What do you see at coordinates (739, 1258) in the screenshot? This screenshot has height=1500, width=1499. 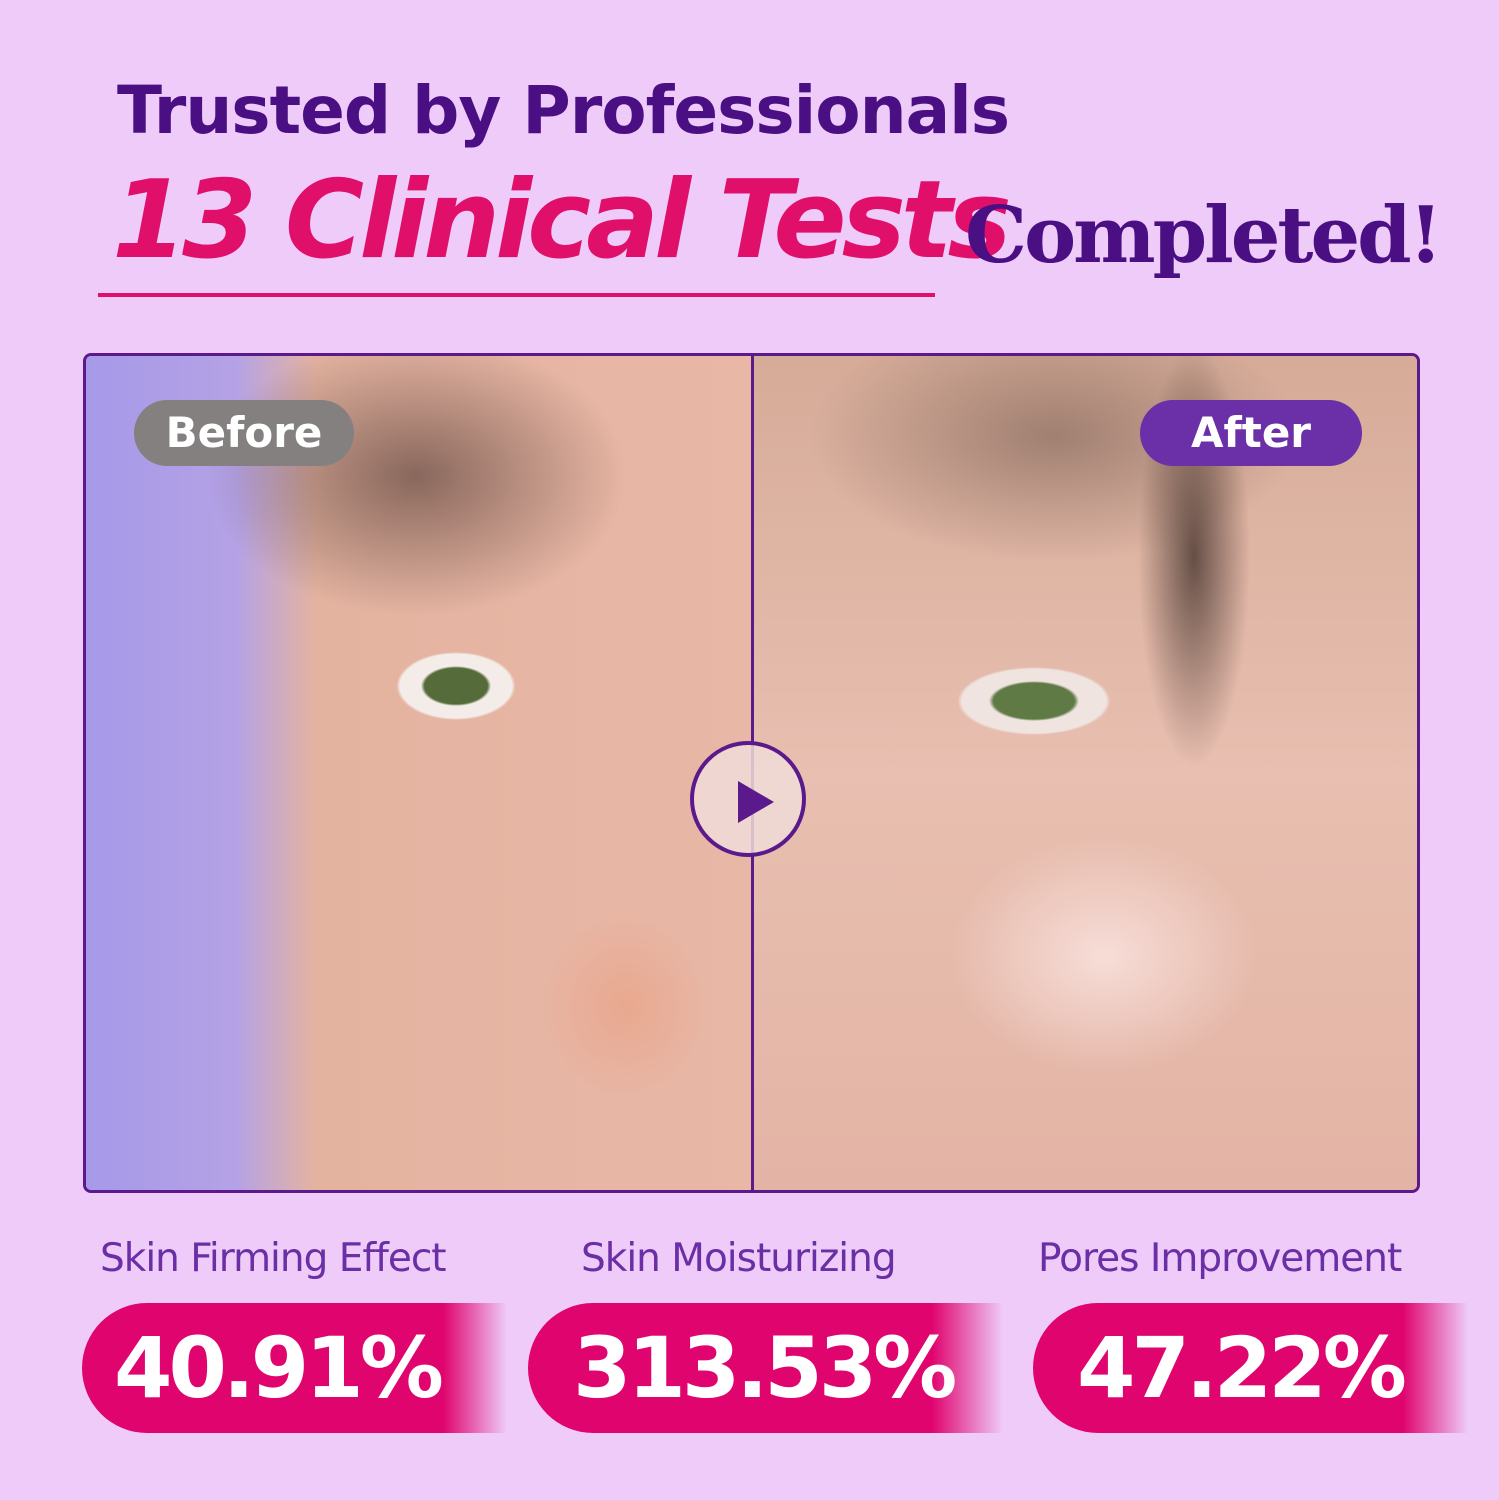 I see `stat-label-moisturizing: Skin Moisturizing` at bounding box center [739, 1258].